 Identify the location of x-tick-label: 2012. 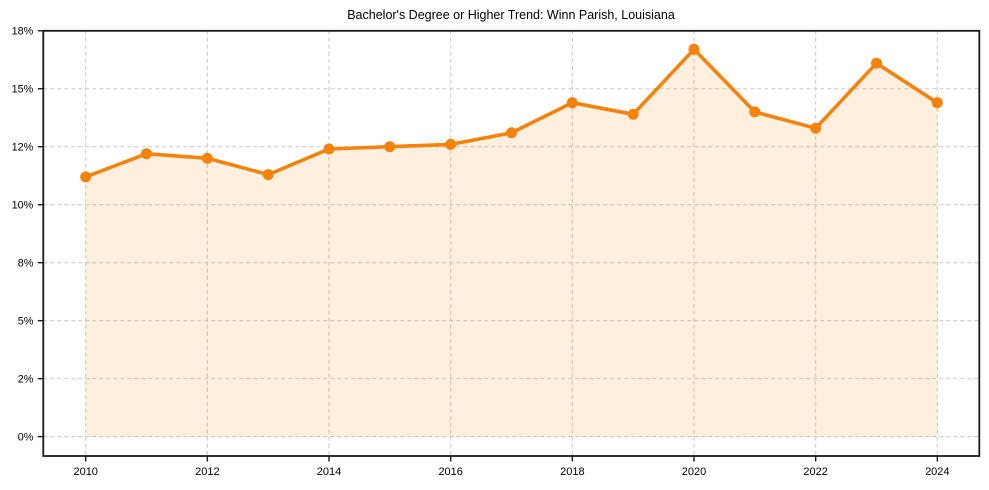
(207, 472).